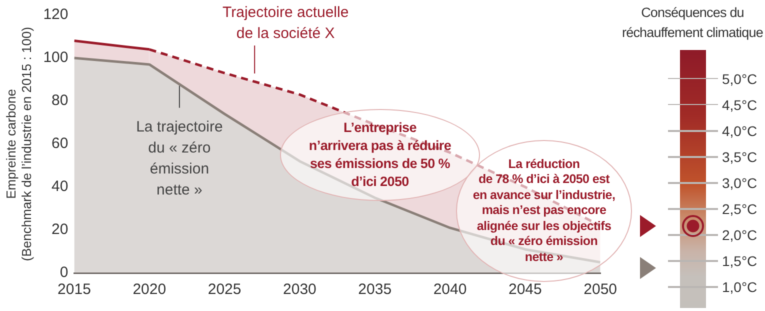 Image resolution: width=765 pixels, height=311 pixels. I want to click on x-tick-label: 2035, so click(375, 289).